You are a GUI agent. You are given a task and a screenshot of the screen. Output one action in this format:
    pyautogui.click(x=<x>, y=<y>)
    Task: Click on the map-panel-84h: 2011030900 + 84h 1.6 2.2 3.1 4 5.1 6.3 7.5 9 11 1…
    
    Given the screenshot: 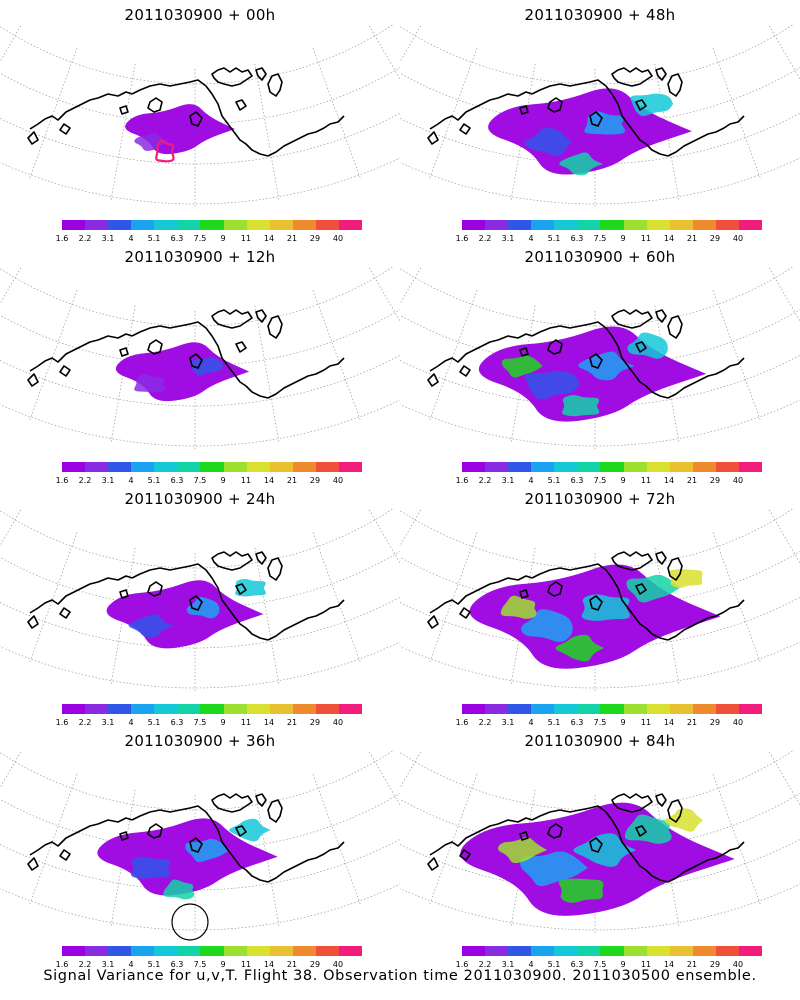 What is the action you would take?
    pyautogui.click(x=600, y=847)
    